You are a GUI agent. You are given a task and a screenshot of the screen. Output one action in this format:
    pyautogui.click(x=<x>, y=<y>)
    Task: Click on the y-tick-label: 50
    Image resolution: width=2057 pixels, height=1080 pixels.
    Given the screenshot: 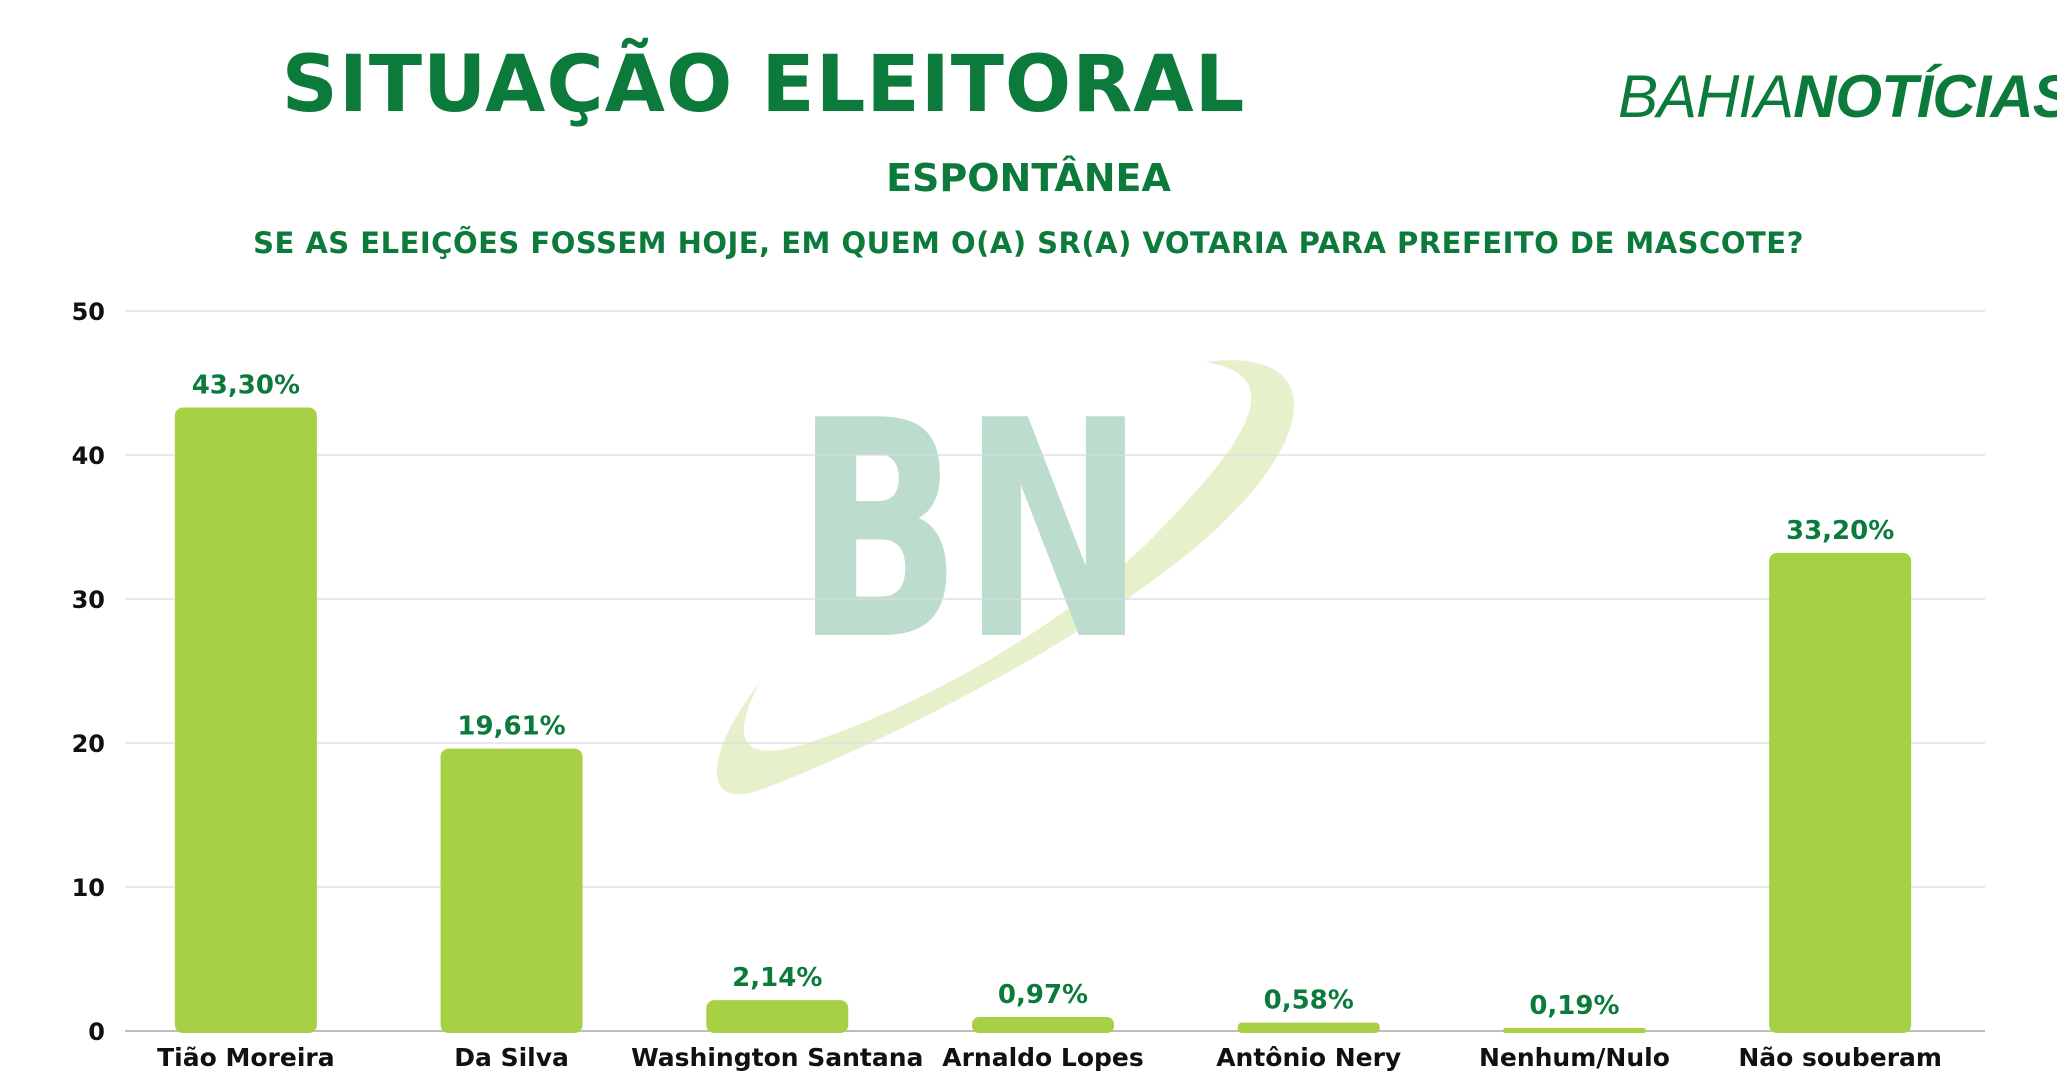 What is the action you would take?
    pyautogui.click(x=88, y=312)
    